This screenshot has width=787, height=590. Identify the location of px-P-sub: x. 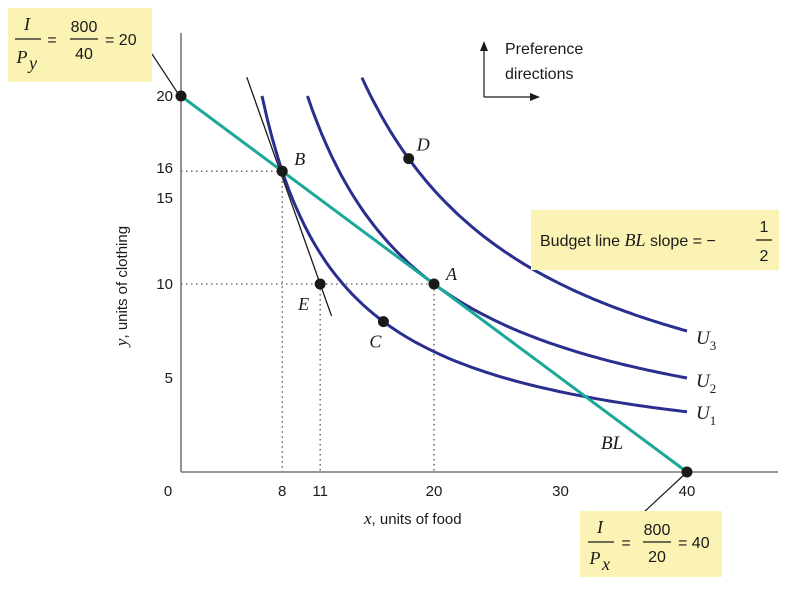
(605, 564).